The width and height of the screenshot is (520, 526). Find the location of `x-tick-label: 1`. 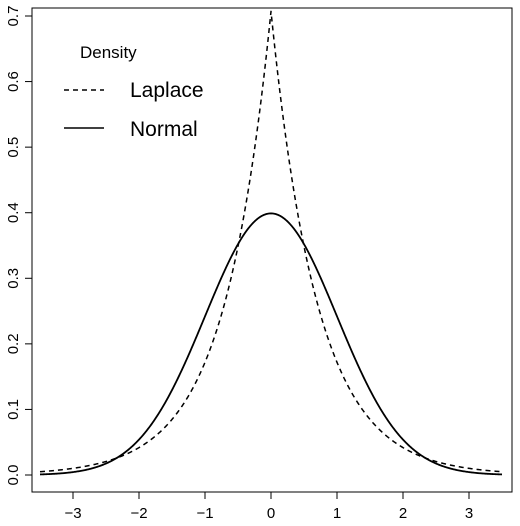

x-tick-label: 1 is located at coordinates (337, 513).